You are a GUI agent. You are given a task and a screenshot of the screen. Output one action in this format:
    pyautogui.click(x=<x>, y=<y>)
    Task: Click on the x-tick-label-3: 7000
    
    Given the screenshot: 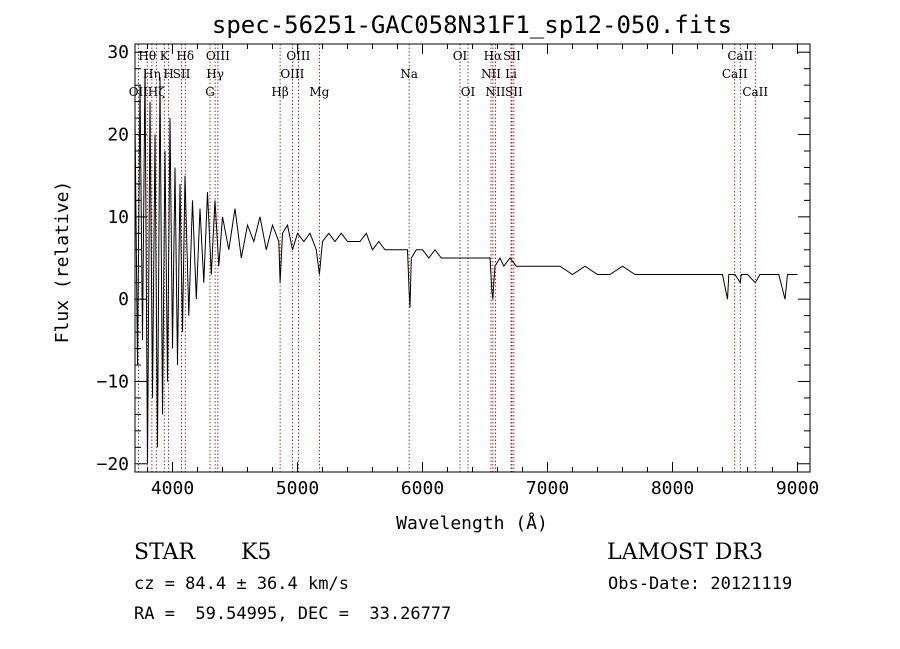 What is the action you would take?
    pyautogui.click(x=547, y=488)
    